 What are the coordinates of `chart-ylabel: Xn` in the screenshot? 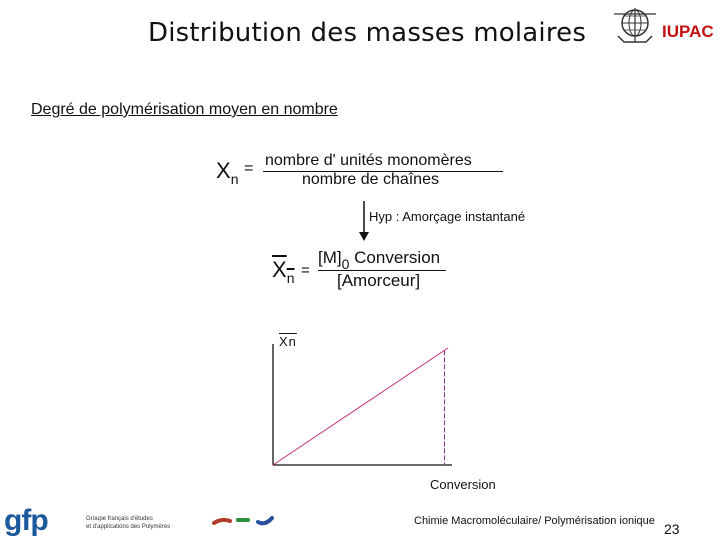 It's located at (288, 341).